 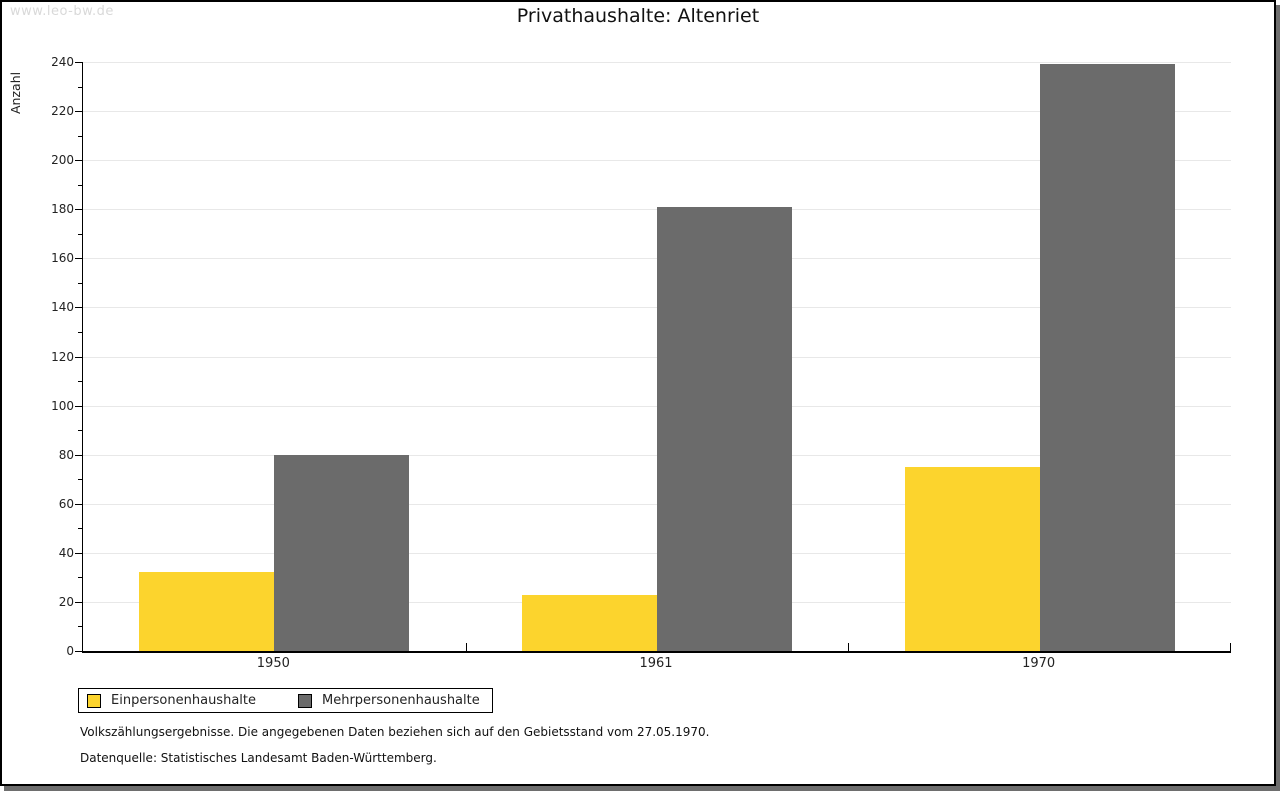 I want to click on legend-label: Mehrpersonenhaushalte, so click(x=401, y=700).